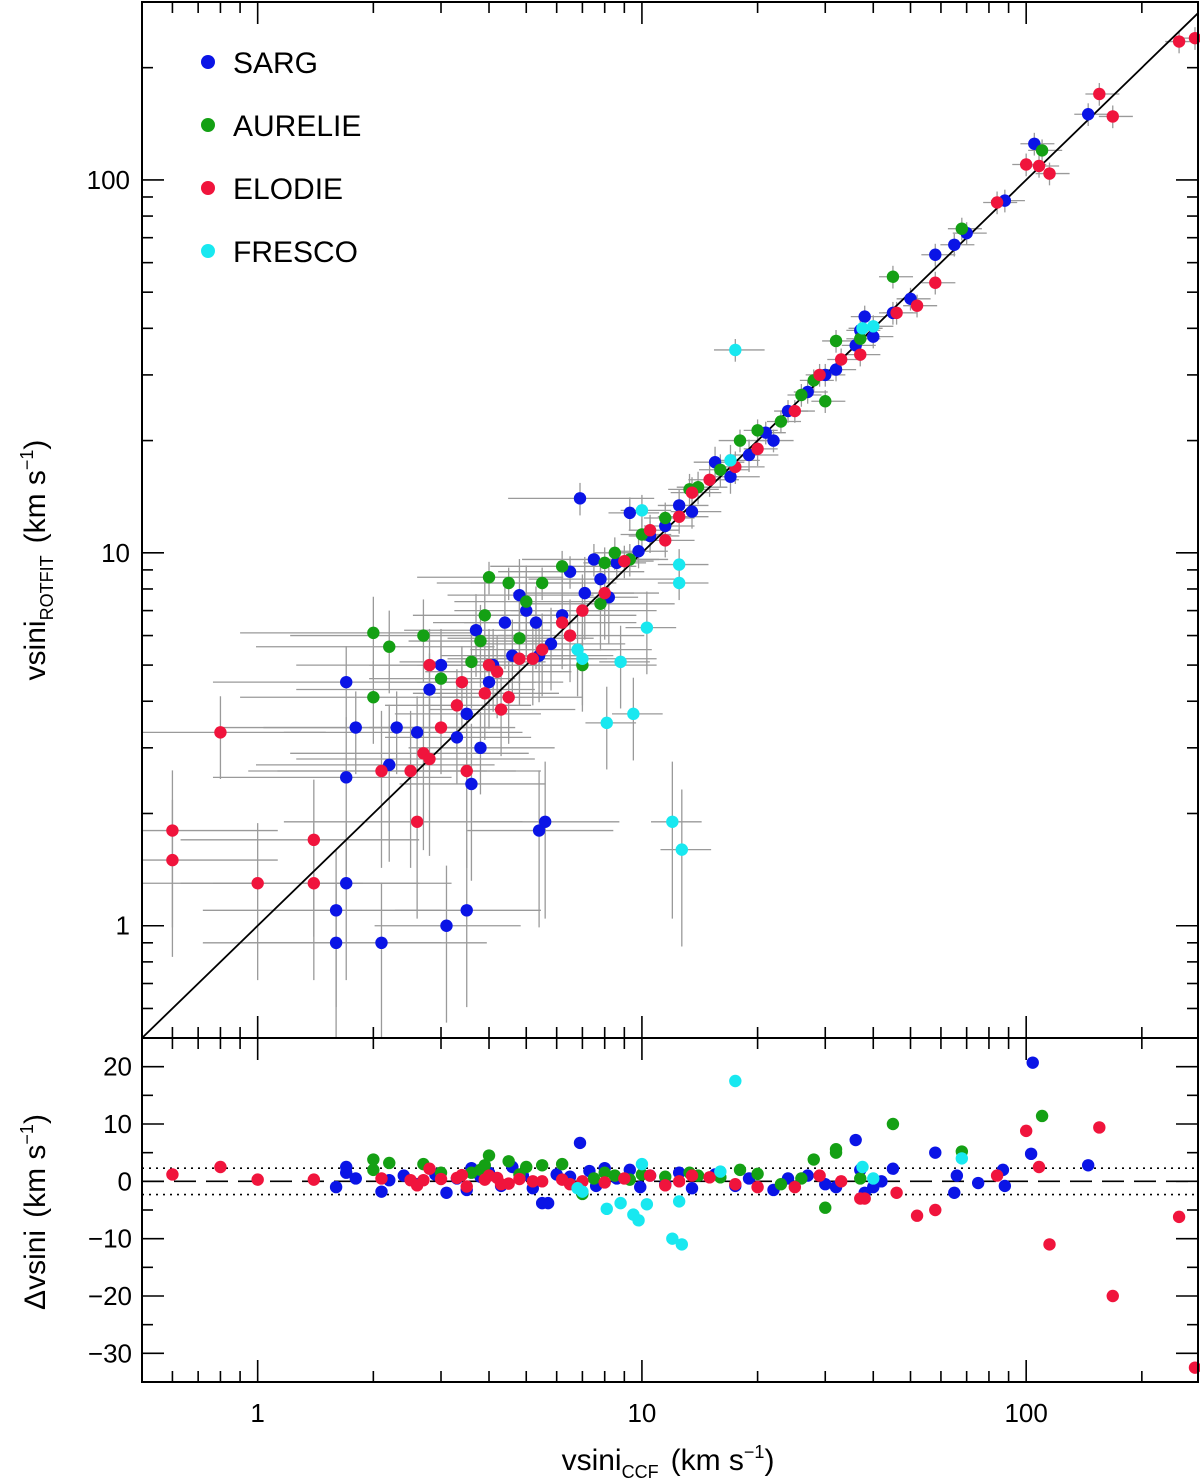  Describe the element at coordinates (1025, 1413) in the screenshot. I see `x-tick-label: 100` at that location.